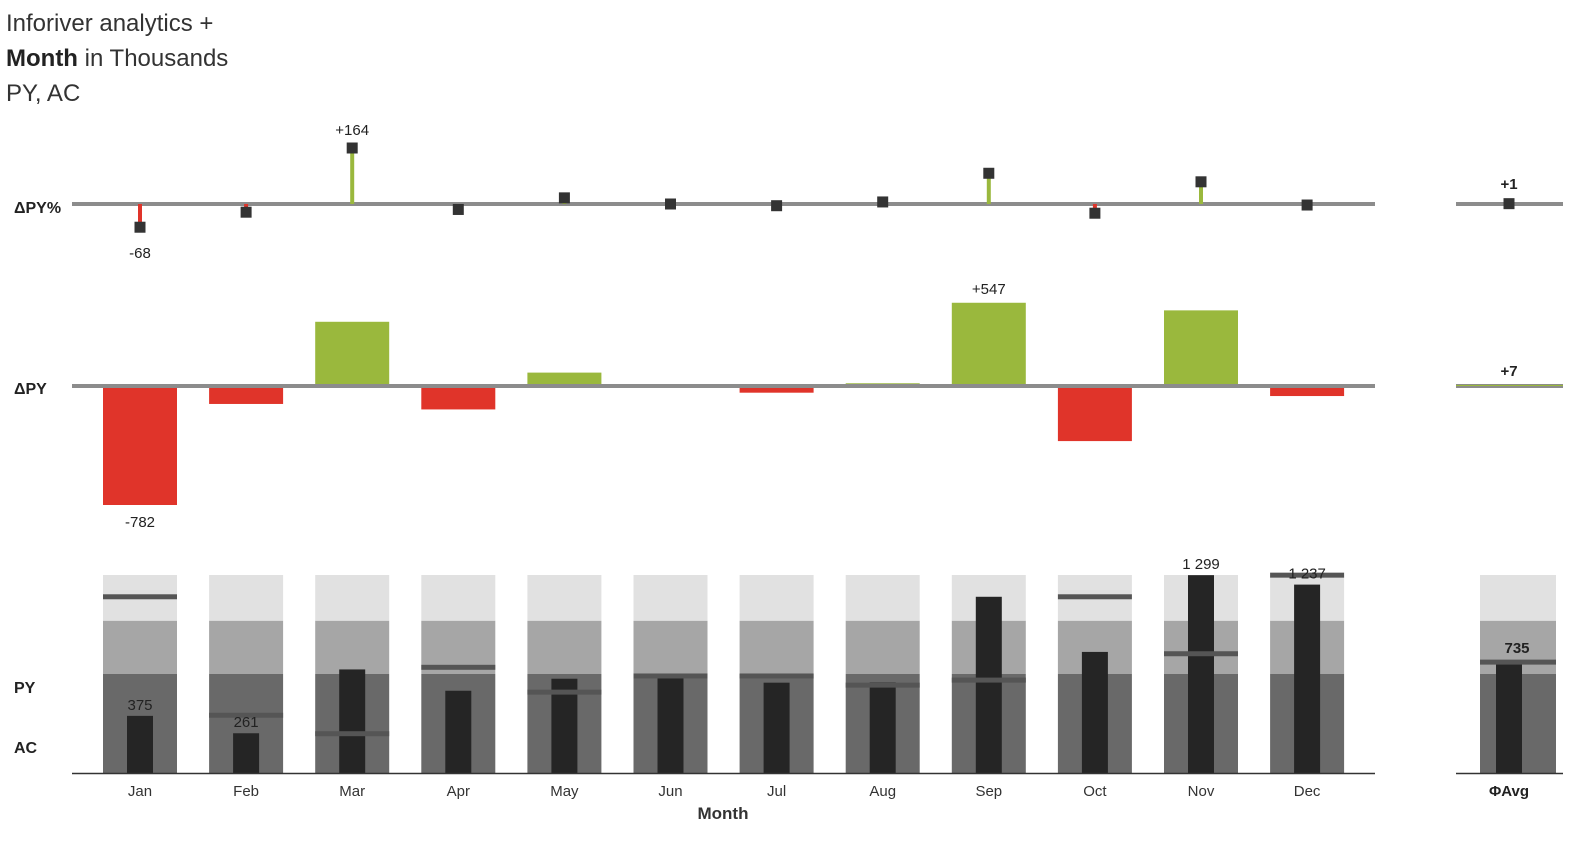 The height and width of the screenshot is (848, 1589). I want to click on dpy-bar-nov, so click(1201, 348).